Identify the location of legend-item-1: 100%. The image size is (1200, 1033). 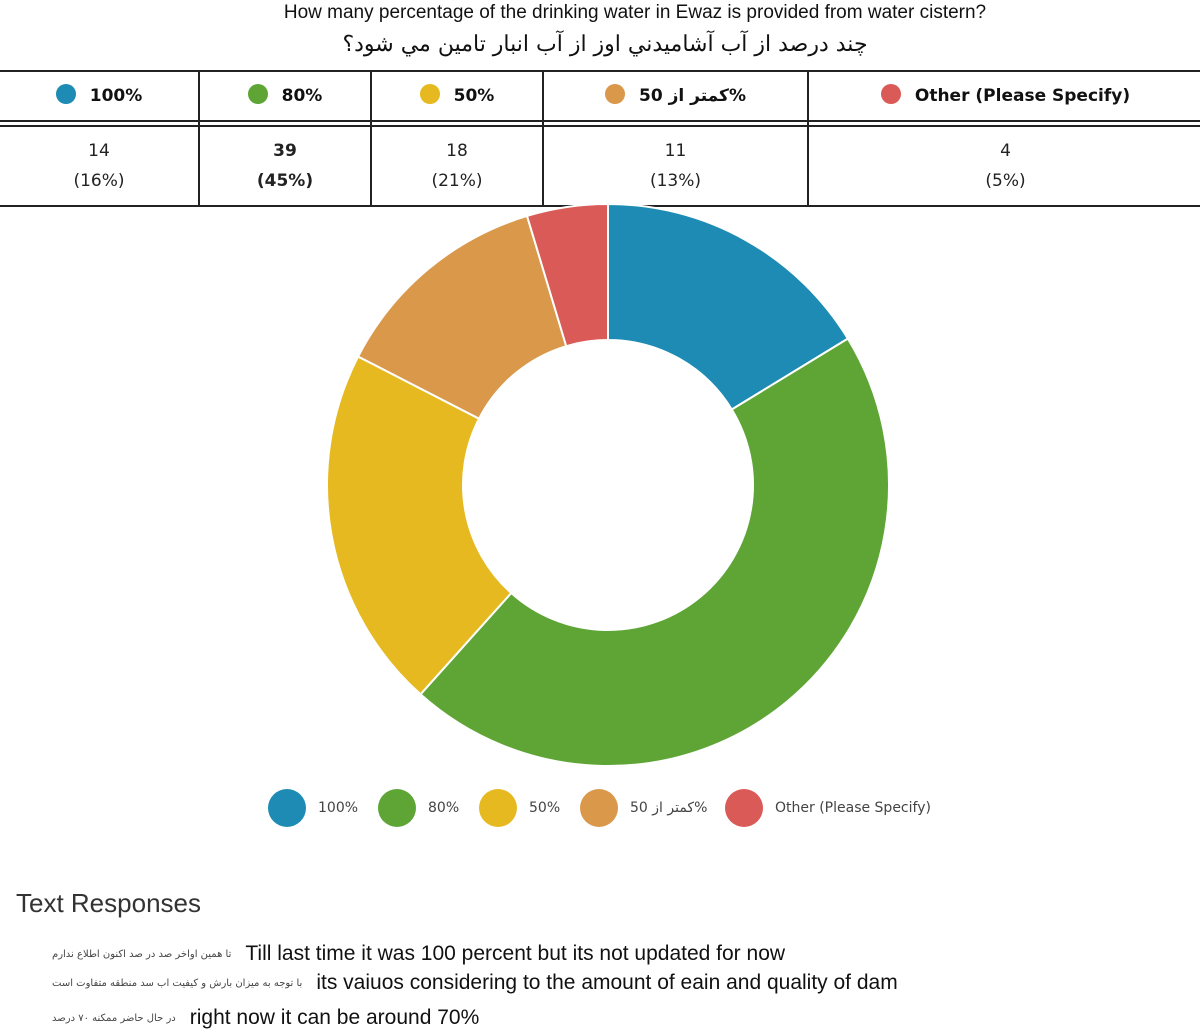
(313, 808).